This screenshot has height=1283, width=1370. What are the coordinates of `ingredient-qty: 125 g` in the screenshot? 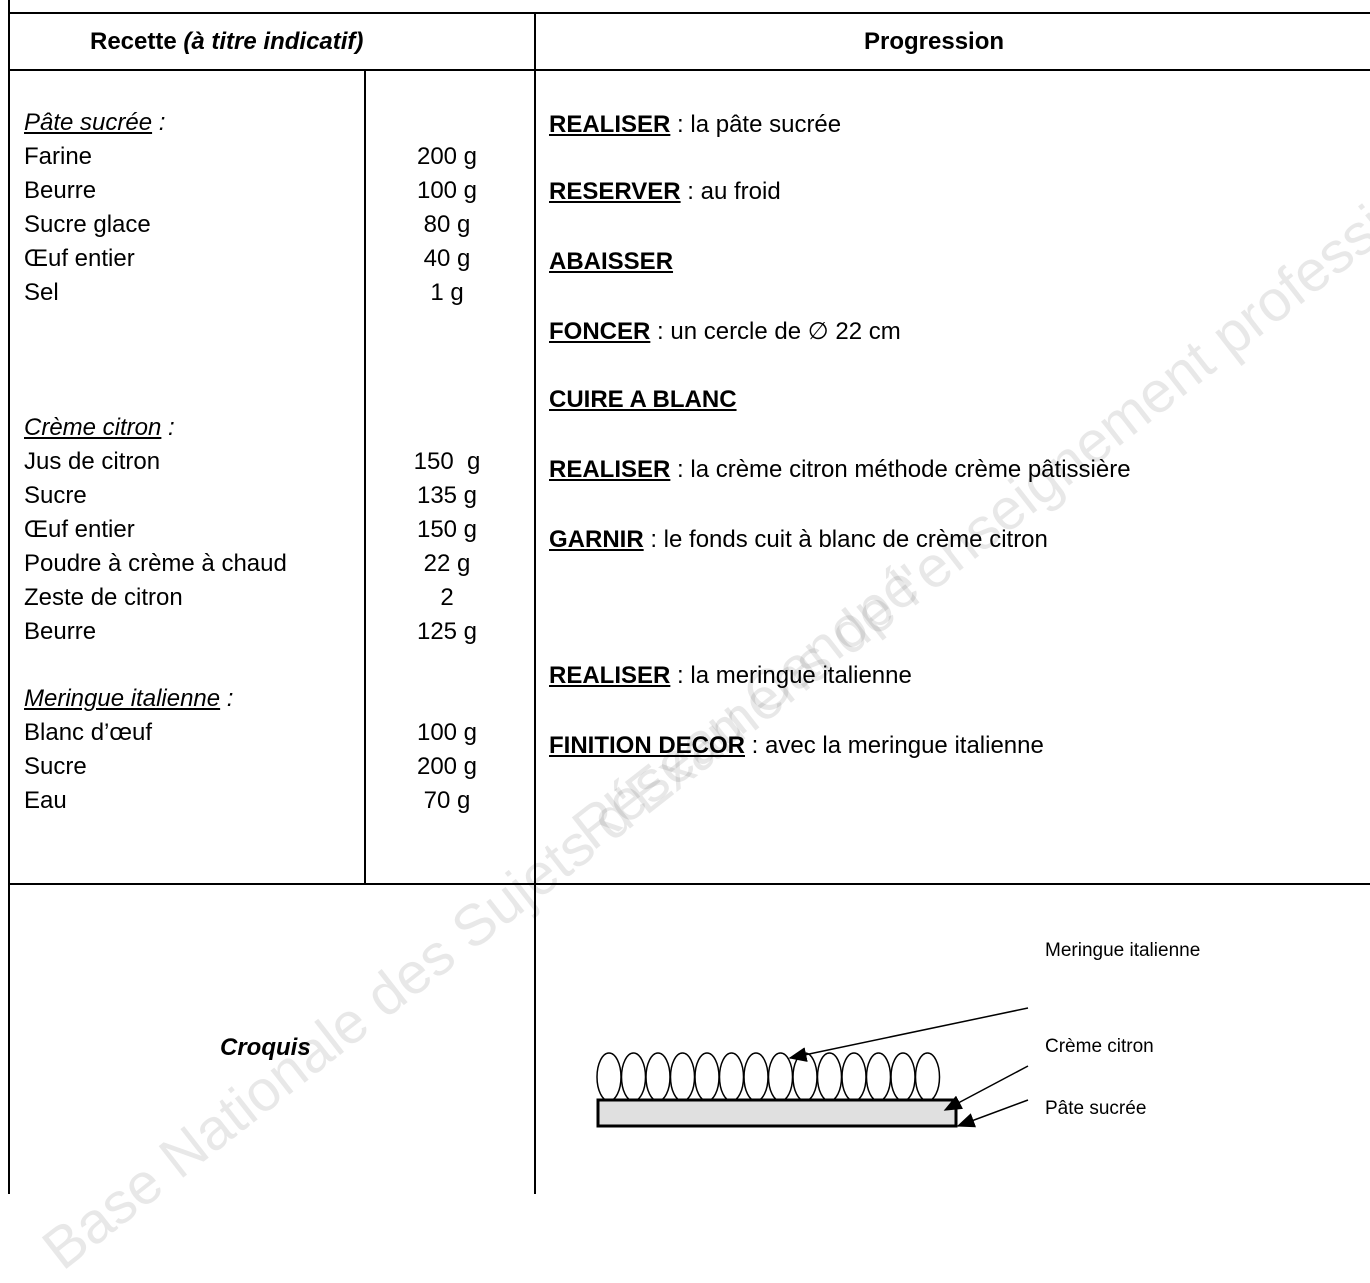 It's located at (447, 631).